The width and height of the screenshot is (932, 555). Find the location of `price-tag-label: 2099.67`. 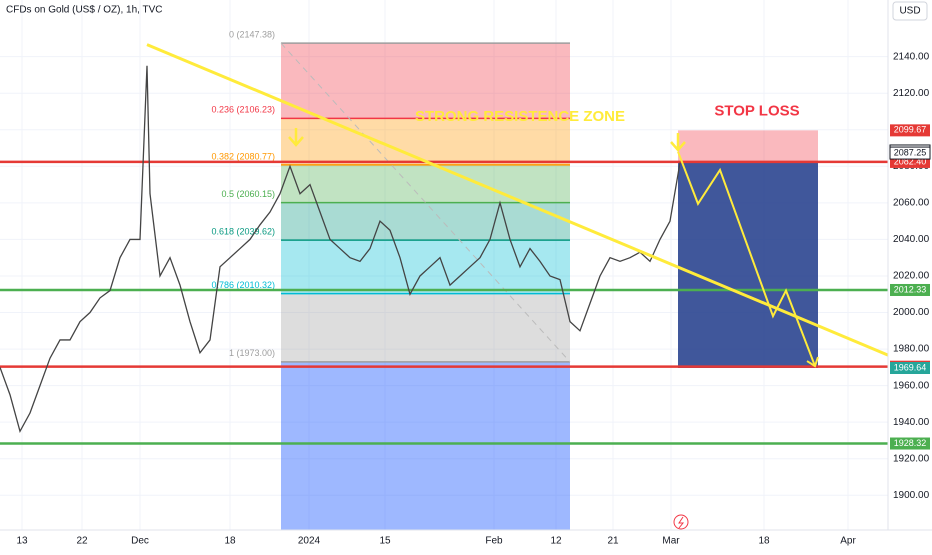

price-tag-label: 2099.67 is located at coordinates (910, 130).